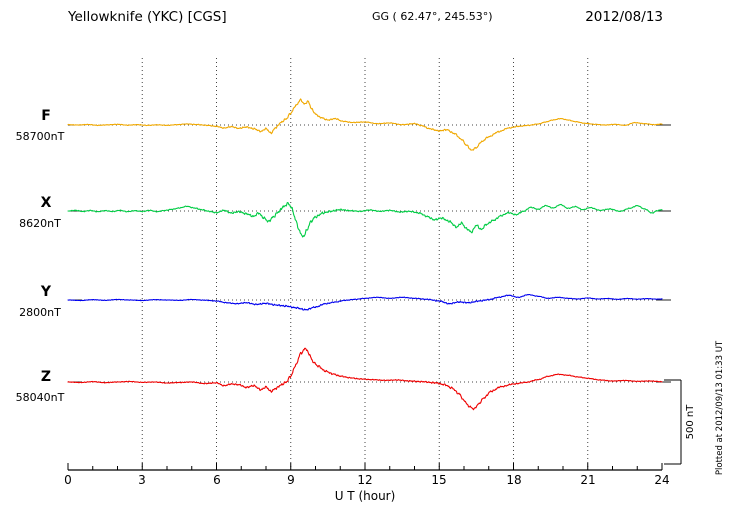  Describe the element at coordinates (40, 223) in the screenshot. I see `series-baseline-X: 8620nT` at that location.